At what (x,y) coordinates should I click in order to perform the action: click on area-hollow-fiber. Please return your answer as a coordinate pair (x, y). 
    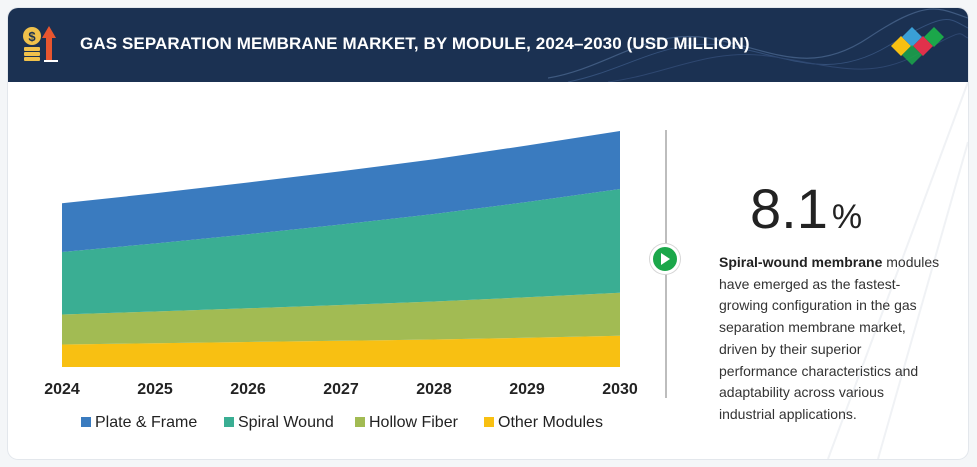
    Looking at the image, I should click on (341, 318).